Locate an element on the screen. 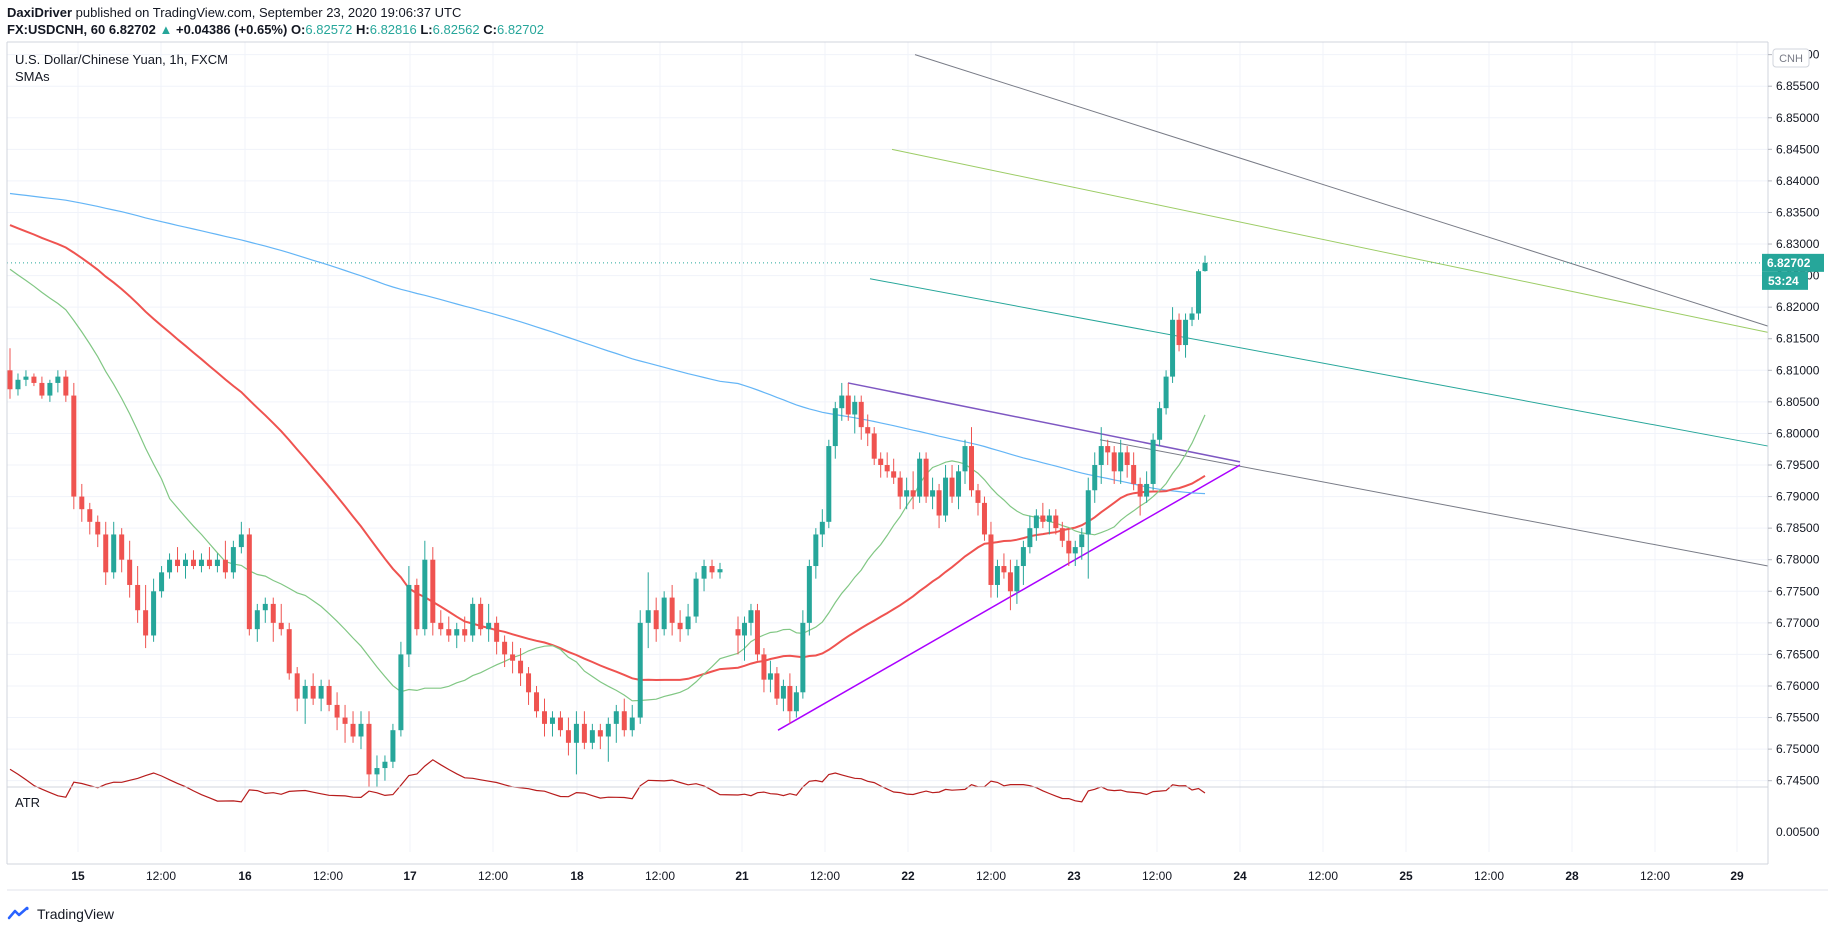 Image resolution: width=1828 pixels, height=930 pixels. last-price: 6.82702 is located at coordinates (132, 29).